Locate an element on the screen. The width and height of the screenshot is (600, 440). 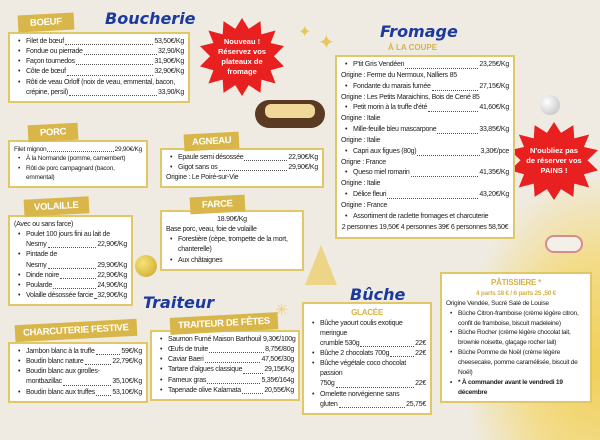
promo-fromage-badge: Nouveau ! Réservez vos plateaux de fromage is located at coordinates (242, 57).